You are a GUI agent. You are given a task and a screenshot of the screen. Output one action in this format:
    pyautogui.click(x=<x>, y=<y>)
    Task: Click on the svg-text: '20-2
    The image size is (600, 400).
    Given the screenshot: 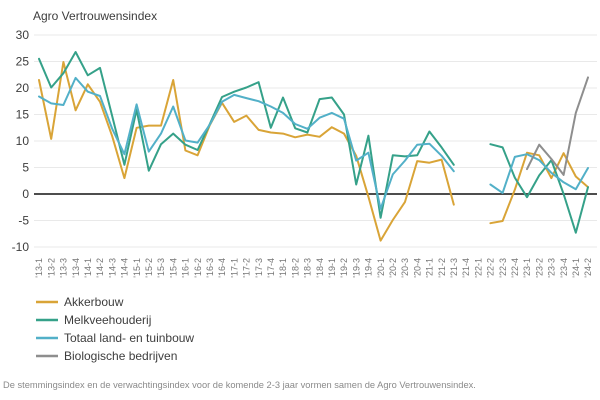 What is the action you would take?
    pyautogui.click(x=393, y=268)
    